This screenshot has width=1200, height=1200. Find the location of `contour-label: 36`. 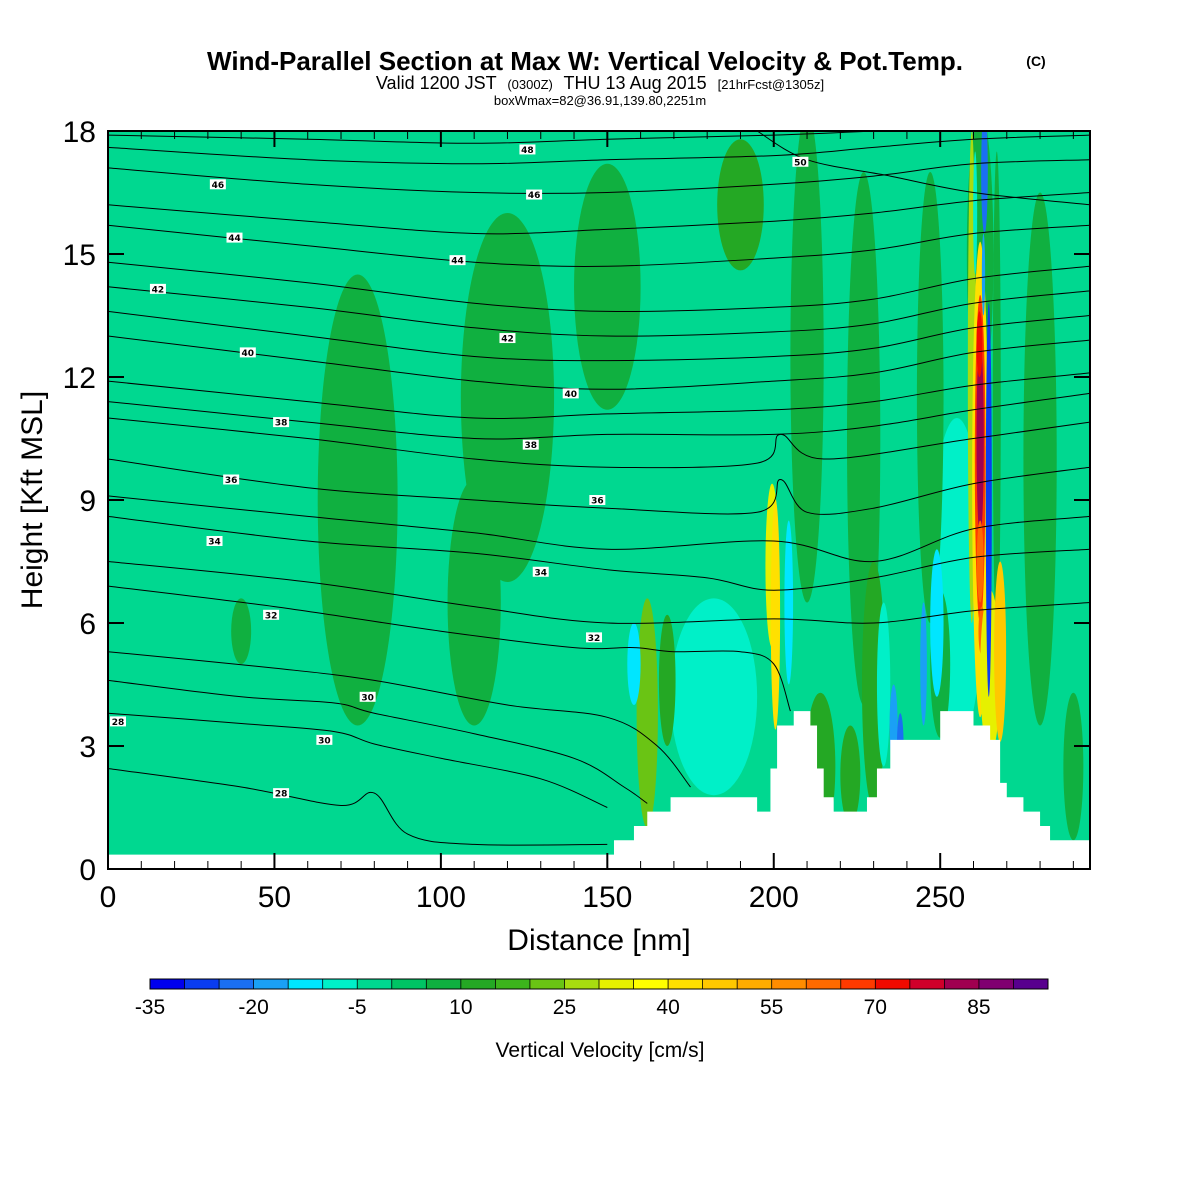

contour-label: 36 is located at coordinates (597, 502).